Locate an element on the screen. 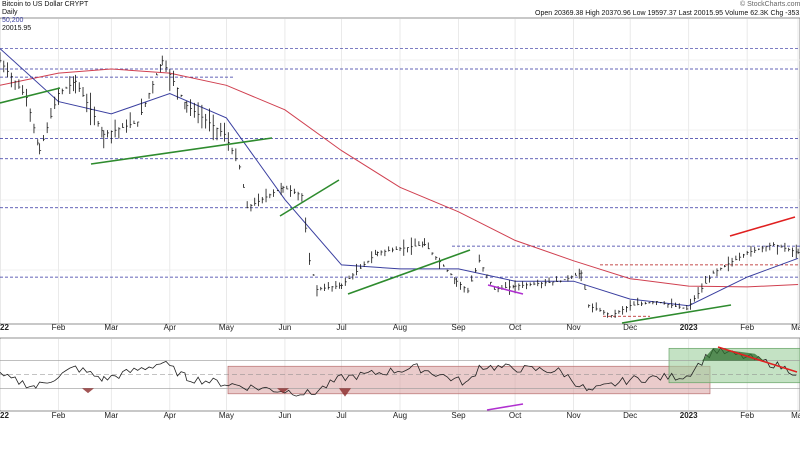  rsi-divergence-line is located at coordinates (505, 407).